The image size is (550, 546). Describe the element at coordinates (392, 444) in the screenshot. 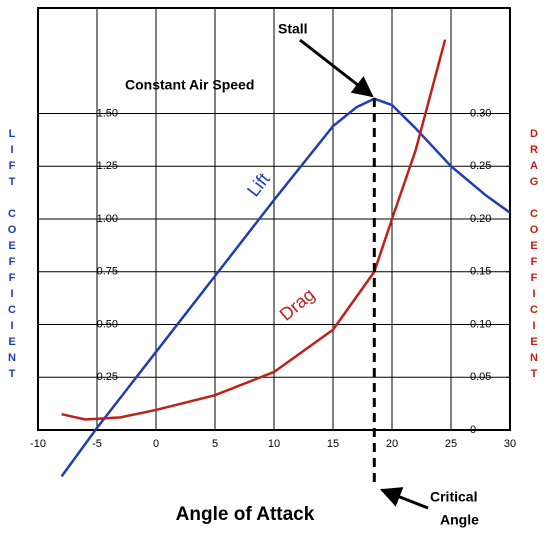

I see `x-tick-label: 20` at that location.